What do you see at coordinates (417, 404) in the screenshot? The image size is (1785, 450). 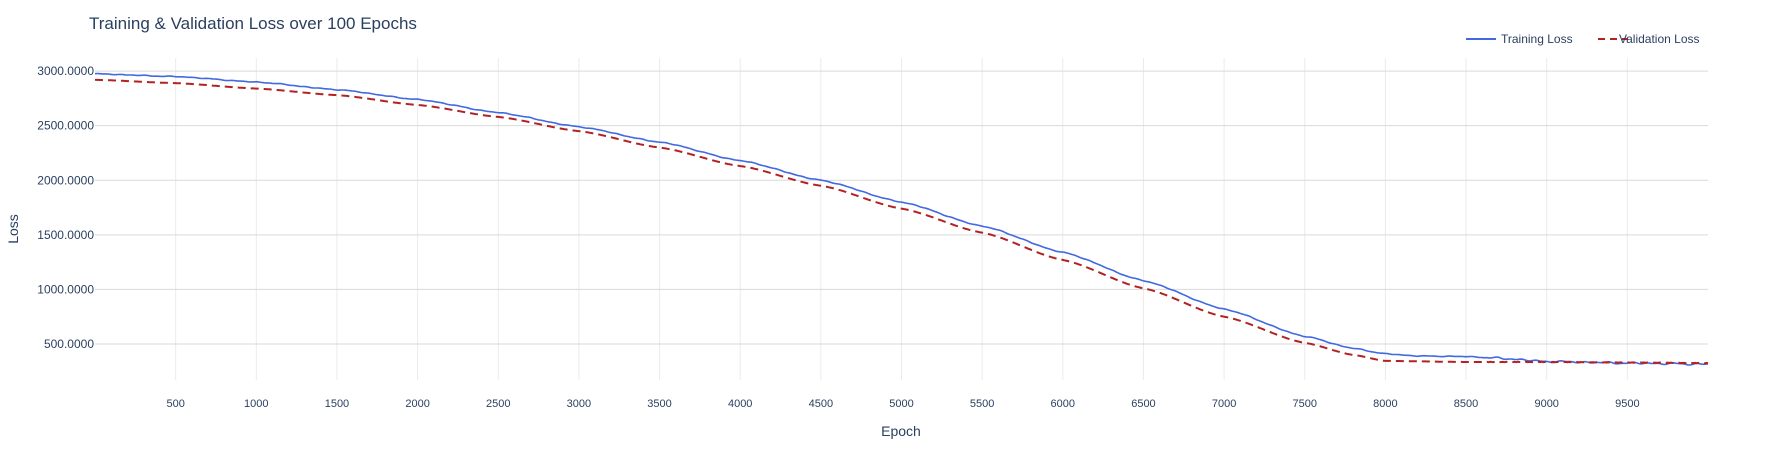 I see `x-tick-label: 2000` at bounding box center [417, 404].